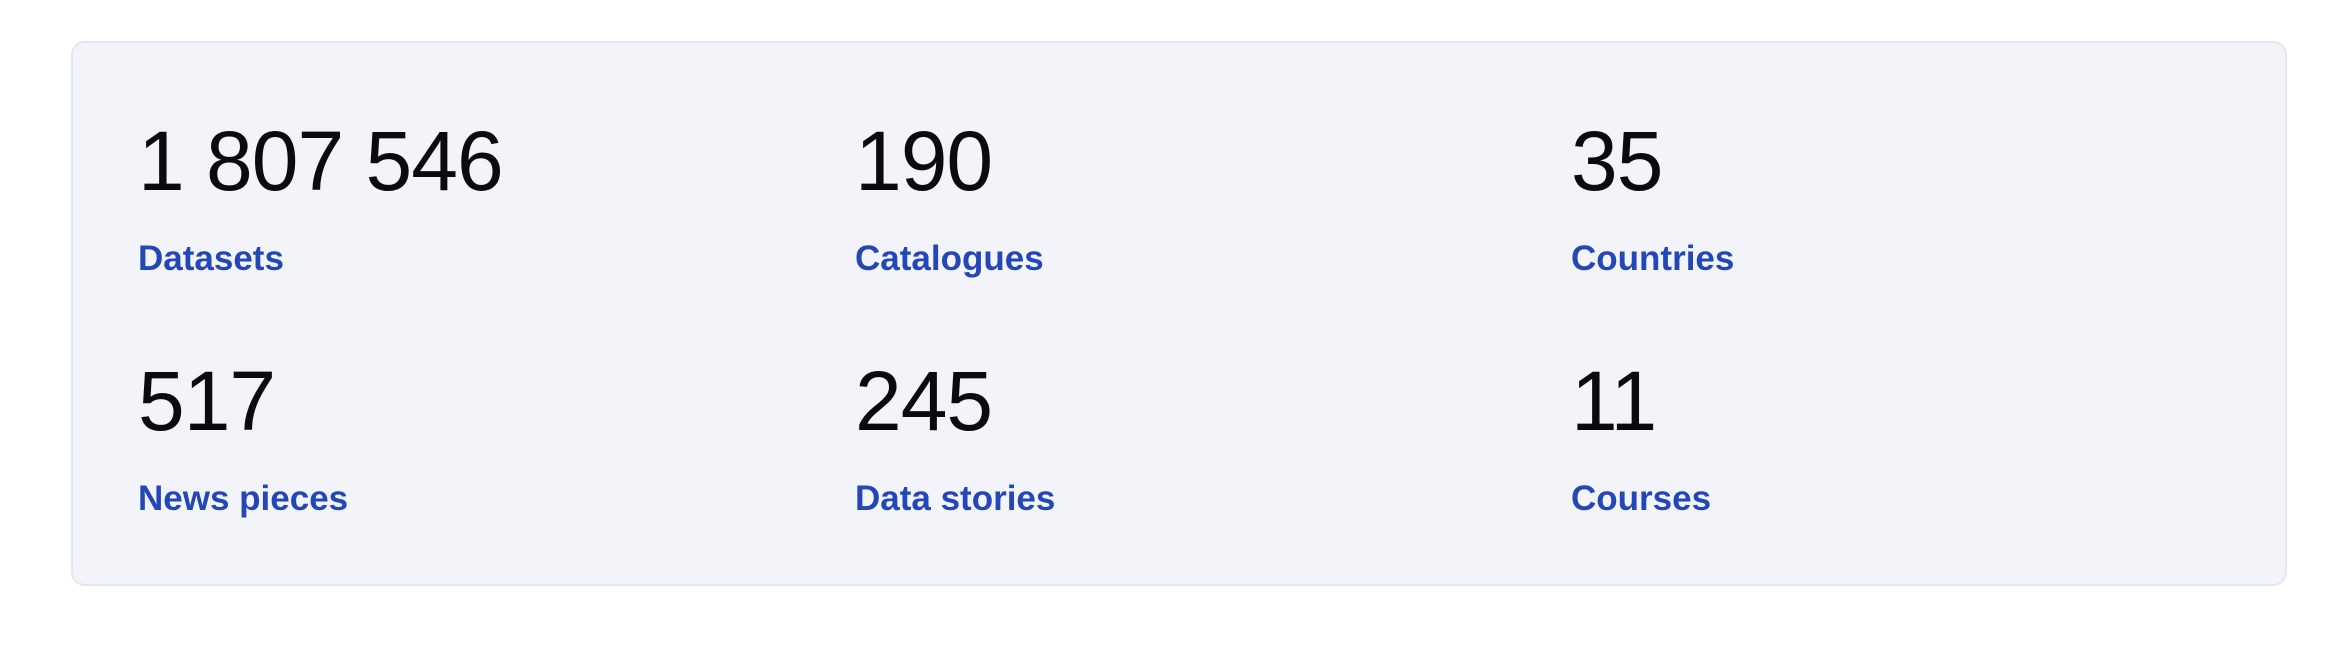 The image size is (2348, 646). Describe the element at coordinates (207, 401) in the screenshot. I see `stat-value: 517` at that location.